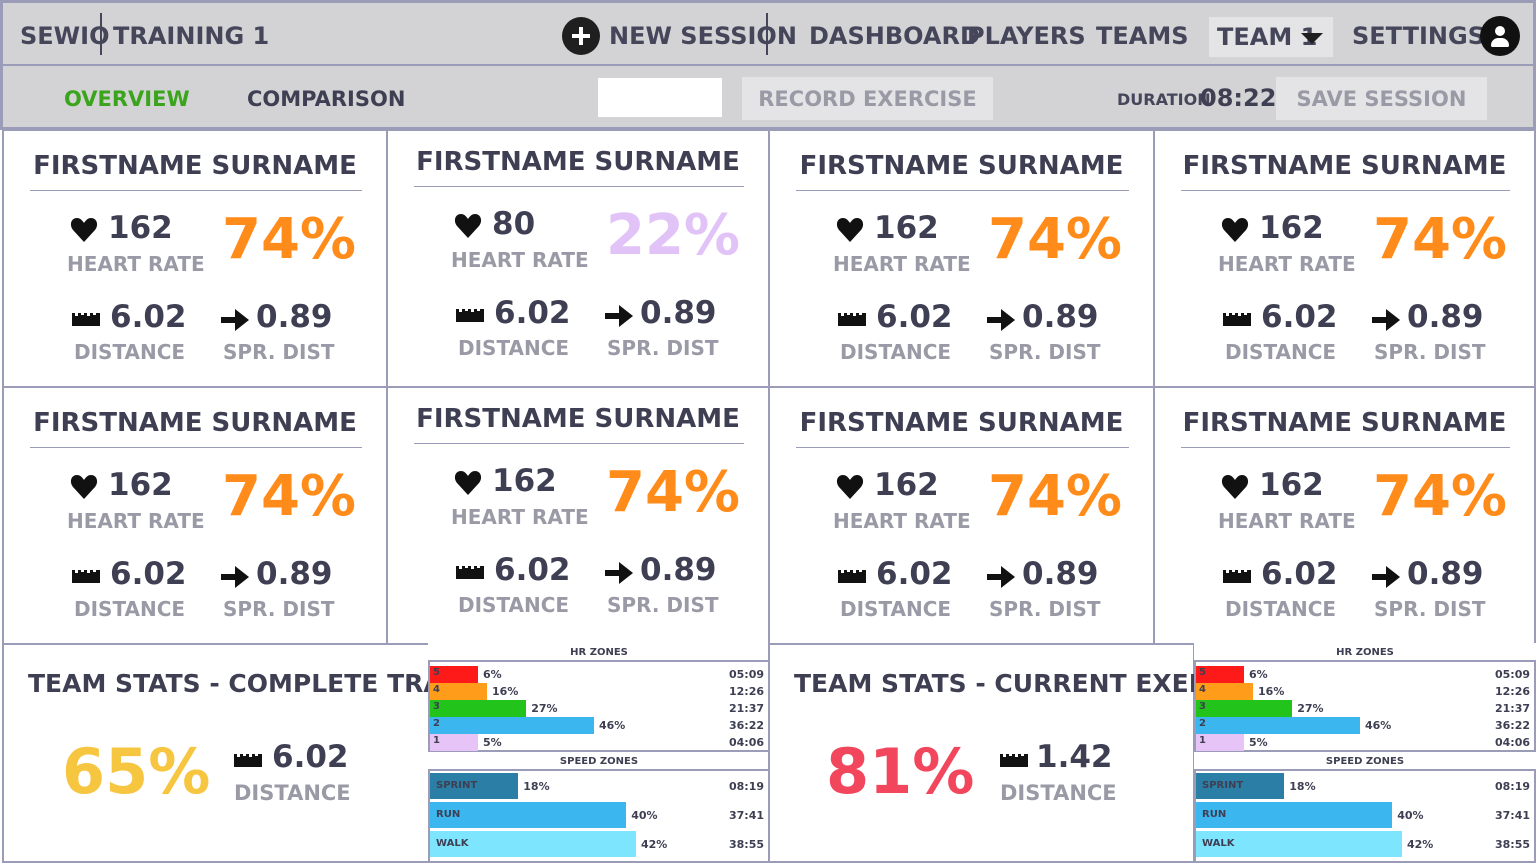 The height and width of the screenshot is (863, 1536). What do you see at coordinates (1267, 37) in the screenshot?
I see `team-select-value: TEAM 1` at bounding box center [1267, 37].